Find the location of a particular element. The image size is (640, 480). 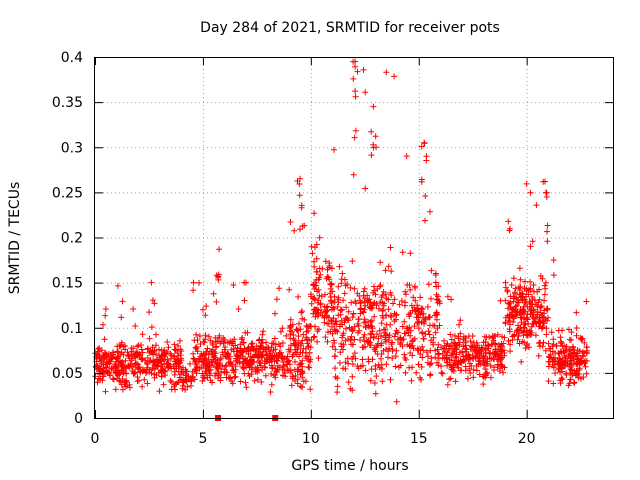

y-tick-label: 0.35 is located at coordinates (67, 103).